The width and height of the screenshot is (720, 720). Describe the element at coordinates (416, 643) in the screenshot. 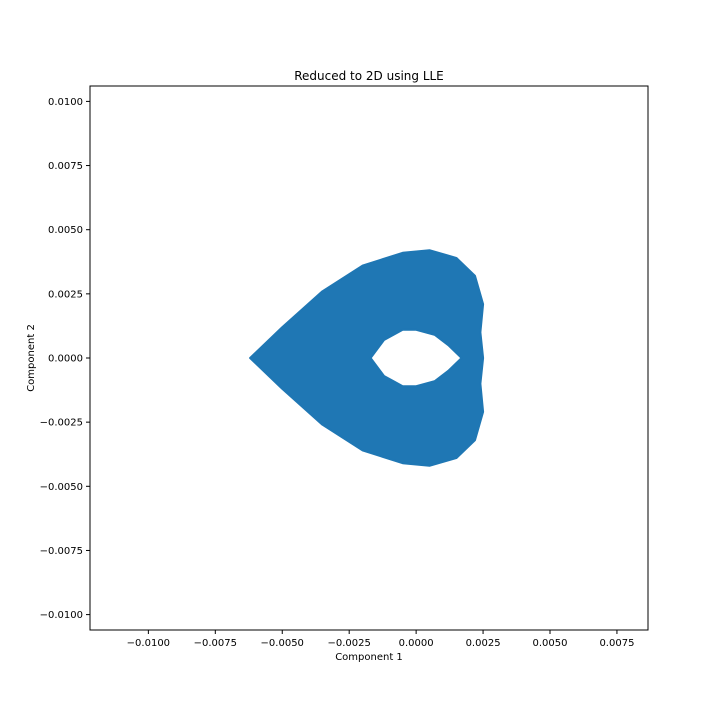

I see `x-tick-label: 0.0000` at that location.